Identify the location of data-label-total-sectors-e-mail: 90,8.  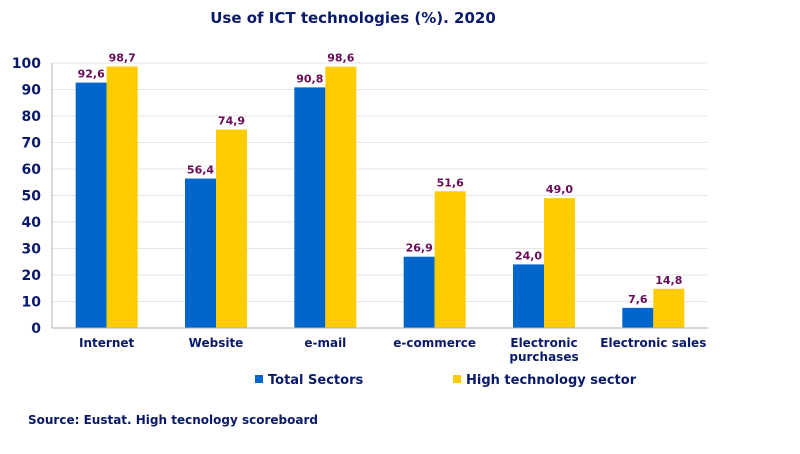
(309, 78).